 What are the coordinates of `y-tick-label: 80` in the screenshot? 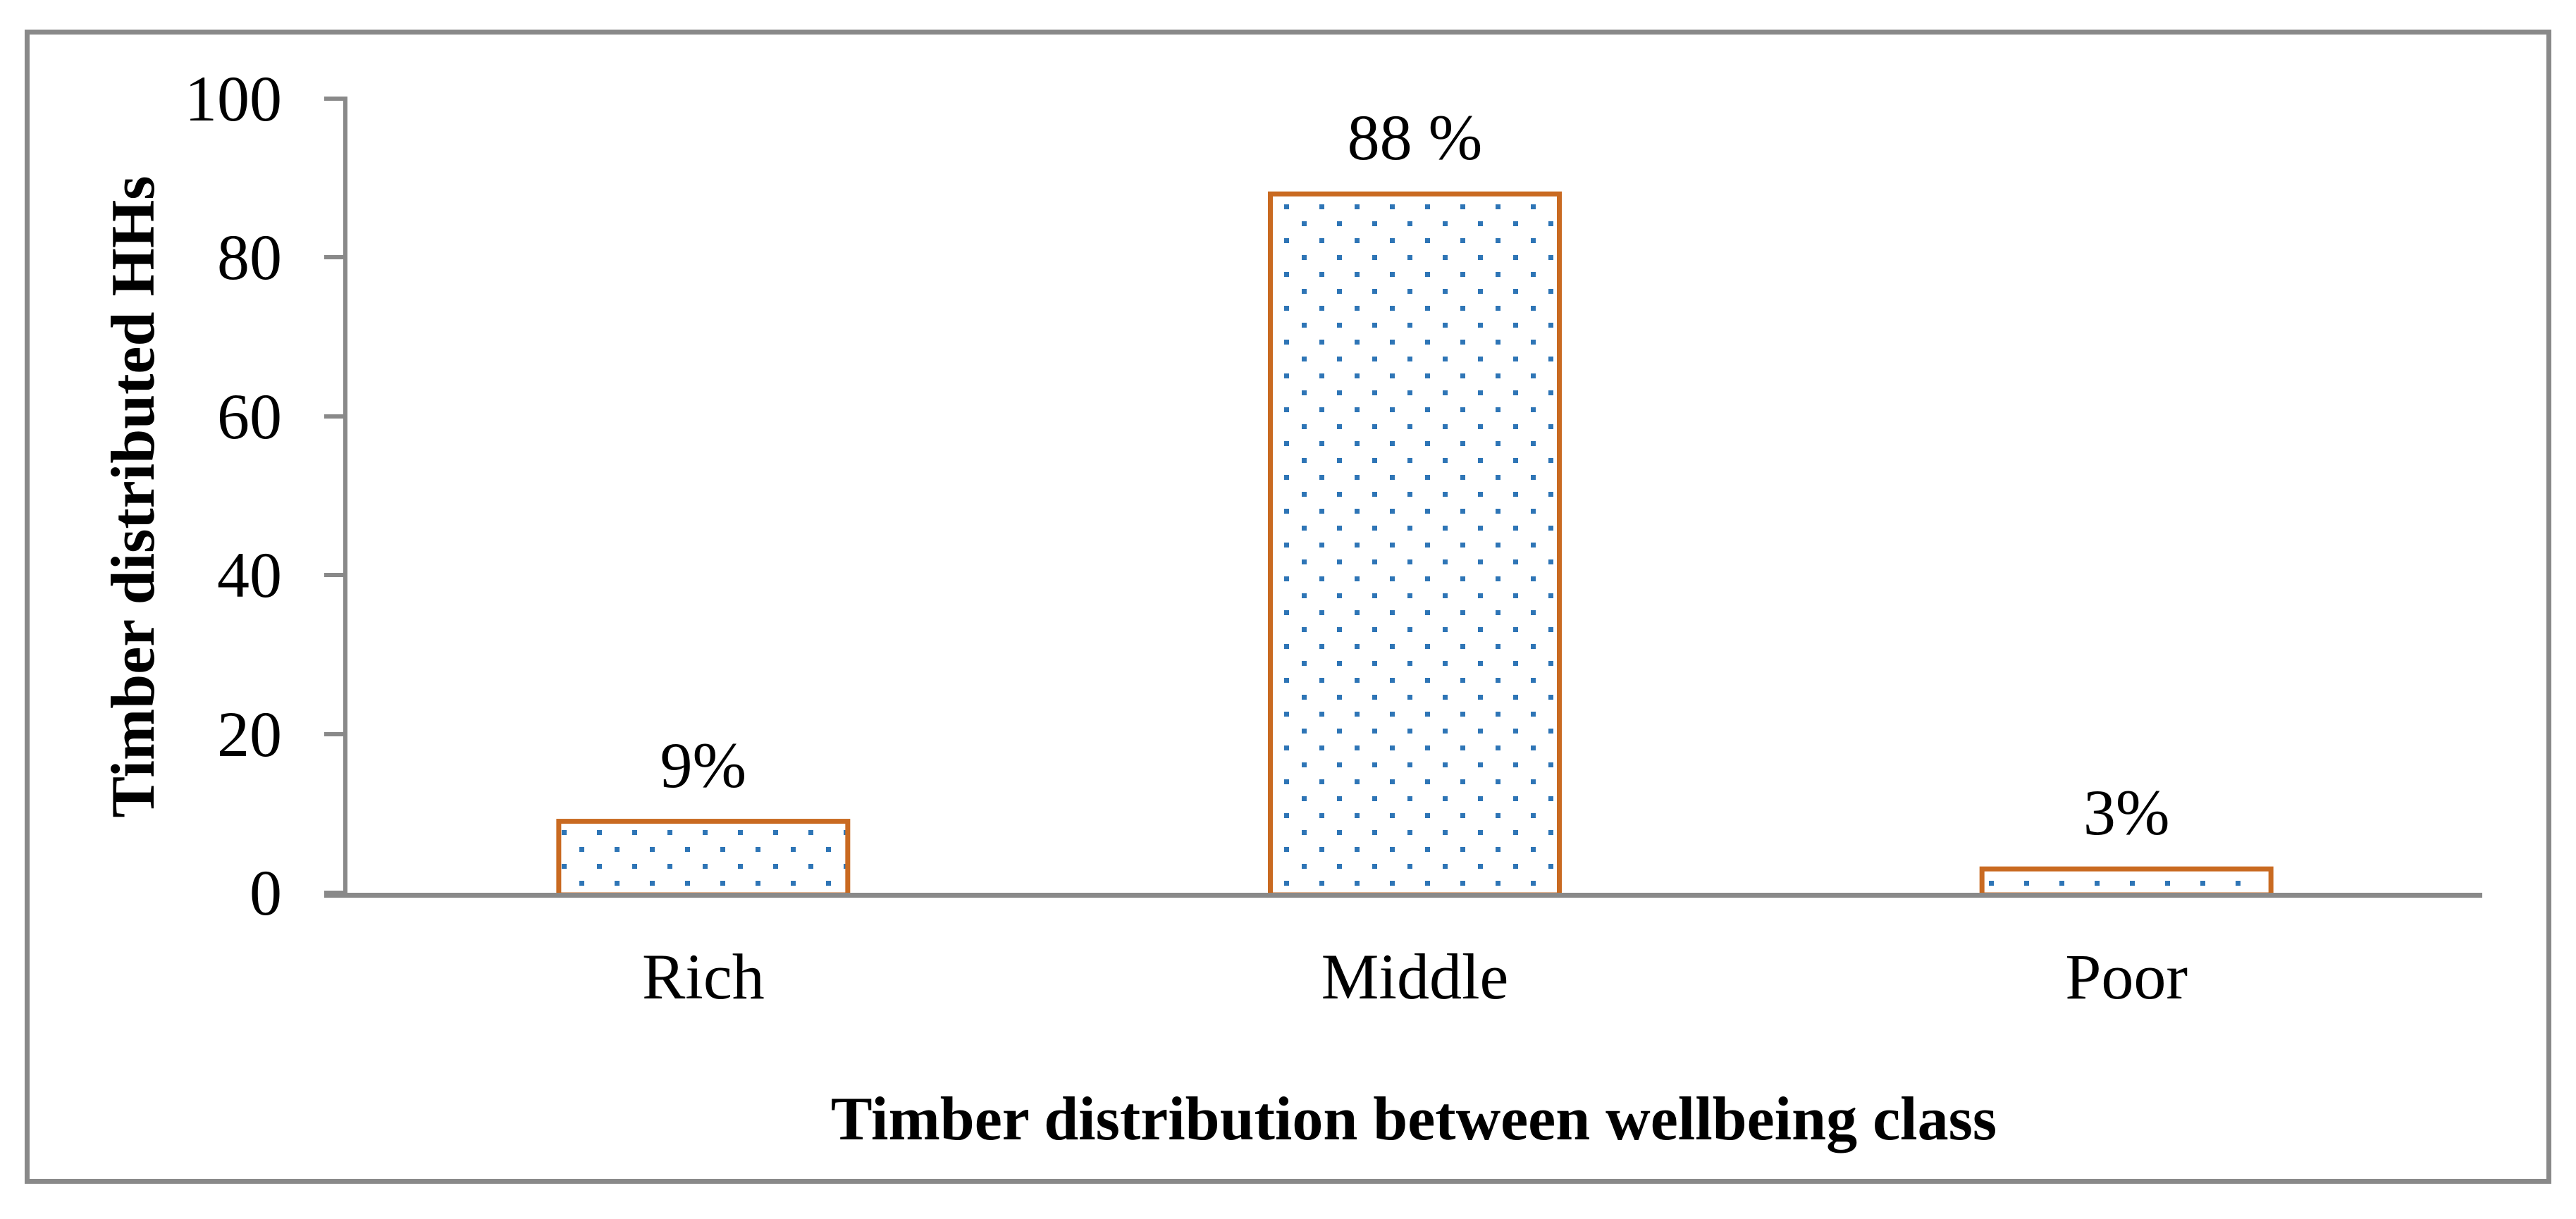 It's located at (249, 257).